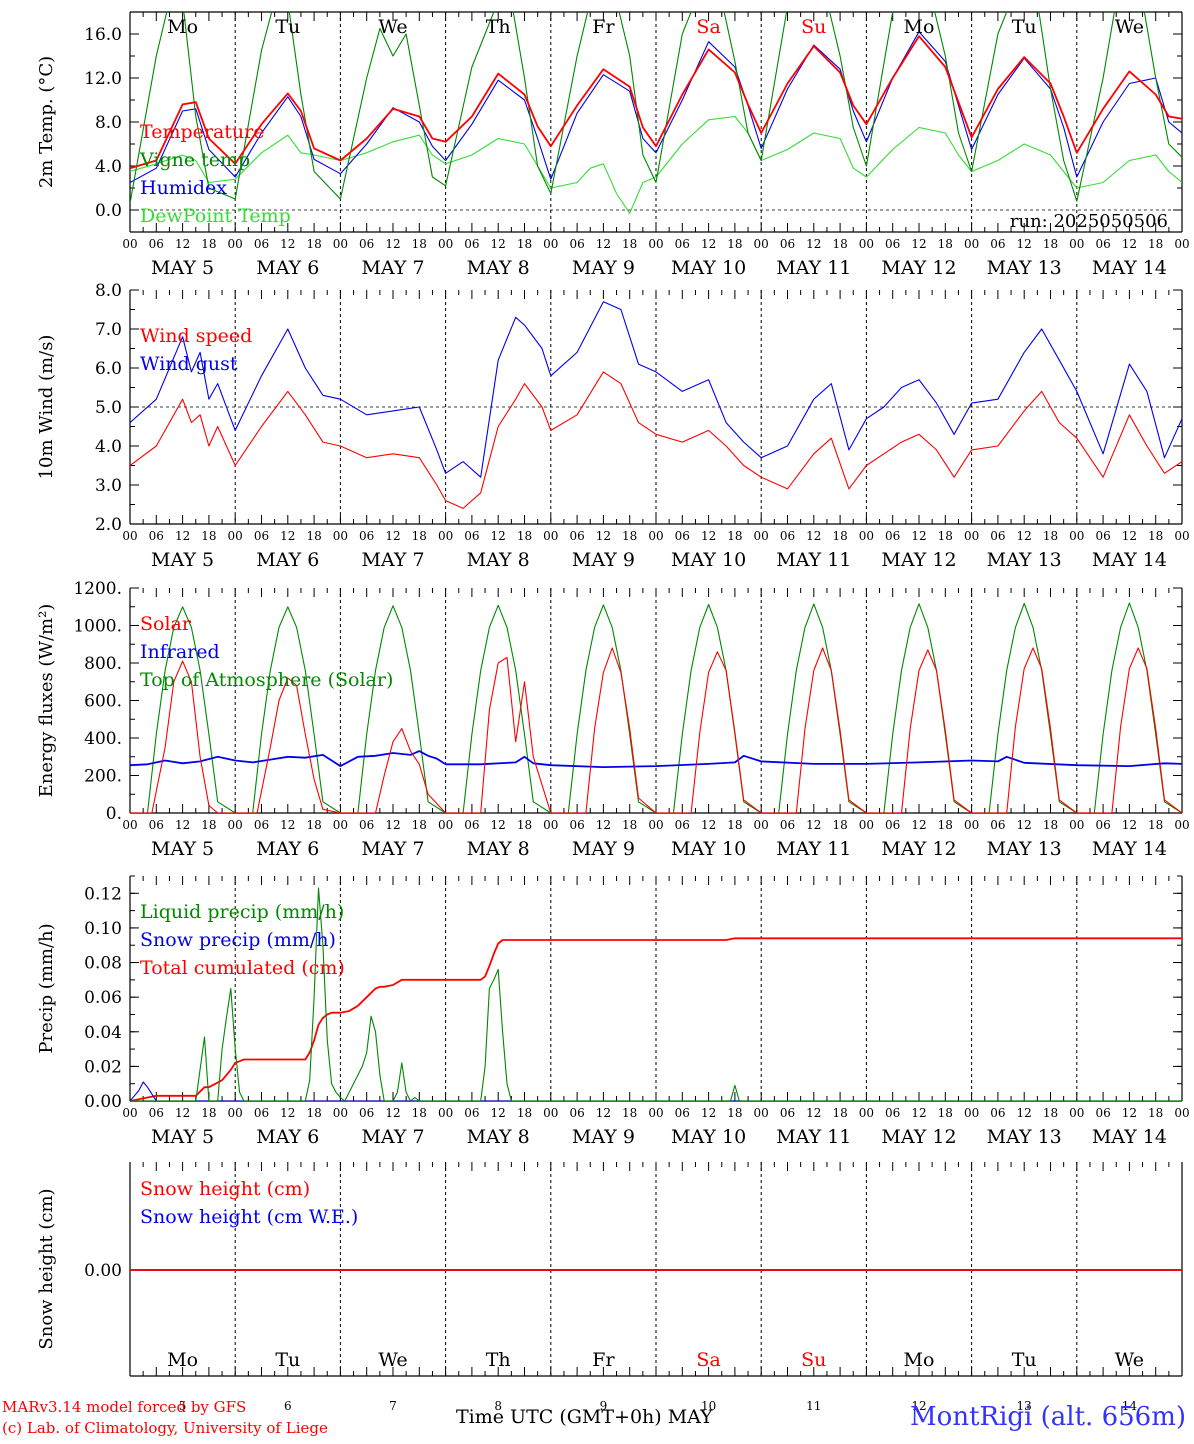 Image resolution: width=1194 pixels, height=1444 pixels. I want to click on legend-entry: Snow height (cm W.E.), so click(249, 1217).